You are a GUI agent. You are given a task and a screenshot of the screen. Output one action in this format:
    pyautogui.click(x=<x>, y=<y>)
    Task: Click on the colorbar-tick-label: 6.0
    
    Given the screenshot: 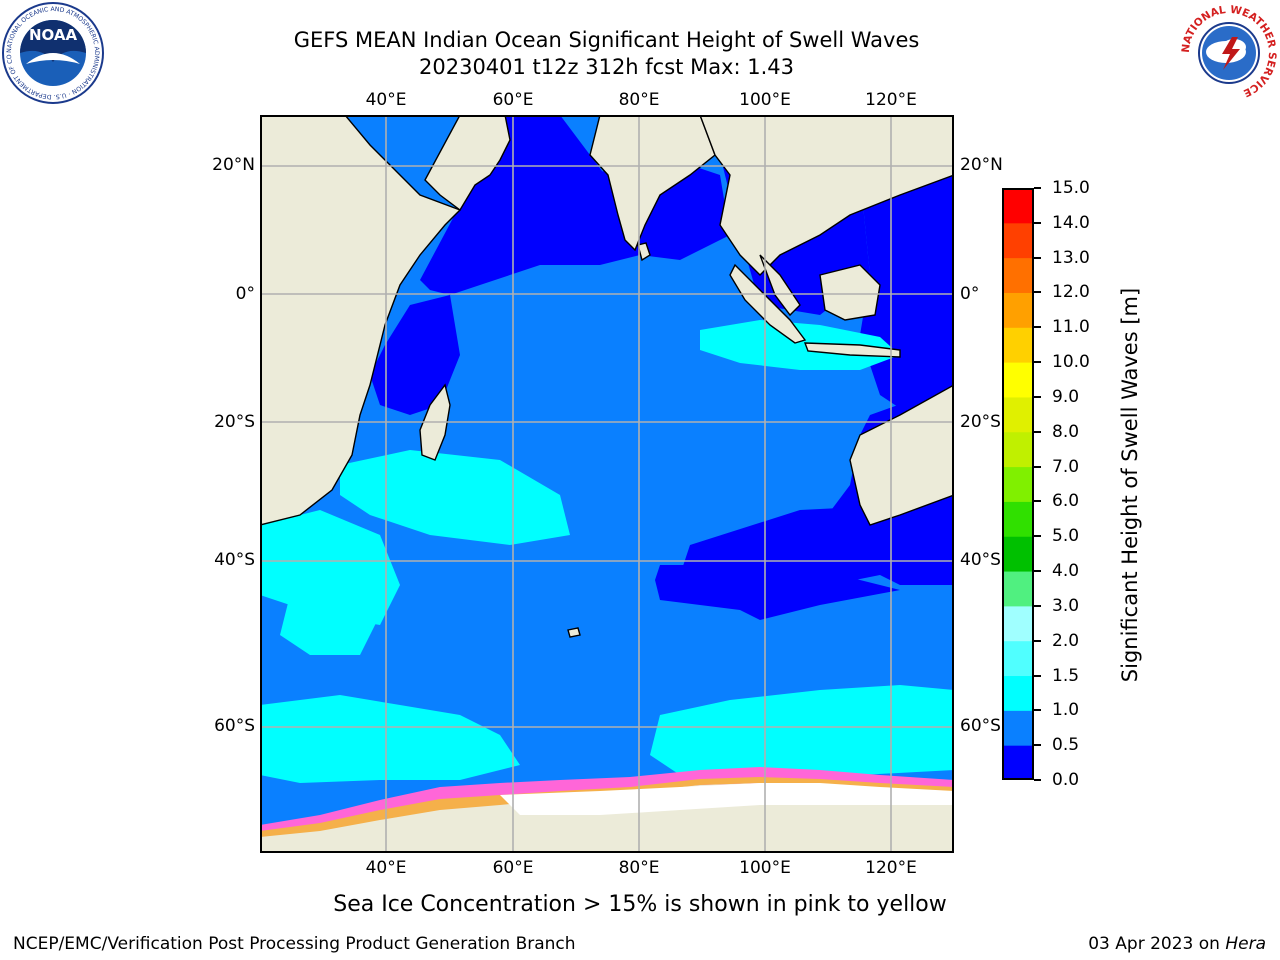 What is the action you would take?
    pyautogui.click(x=1066, y=501)
    